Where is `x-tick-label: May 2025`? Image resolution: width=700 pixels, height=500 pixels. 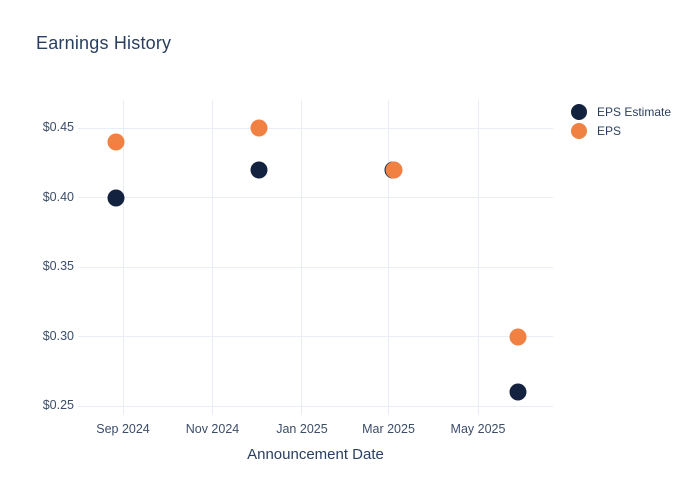
x-tick-label: May 2025 is located at coordinates (478, 429).